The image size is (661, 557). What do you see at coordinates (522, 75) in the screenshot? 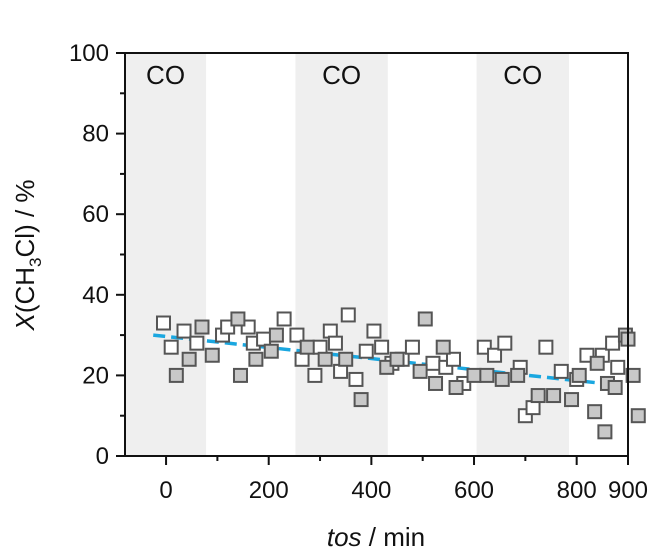
I see `band-label-2: CO` at bounding box center [522, 75].